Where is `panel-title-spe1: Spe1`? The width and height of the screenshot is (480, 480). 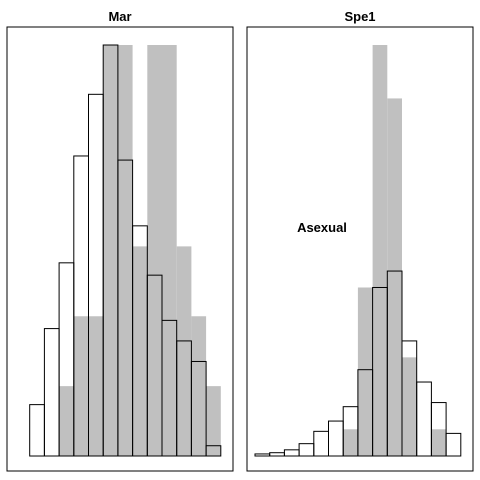 panel-title-spe1: Spe1 is located at coordinates (359, 16).